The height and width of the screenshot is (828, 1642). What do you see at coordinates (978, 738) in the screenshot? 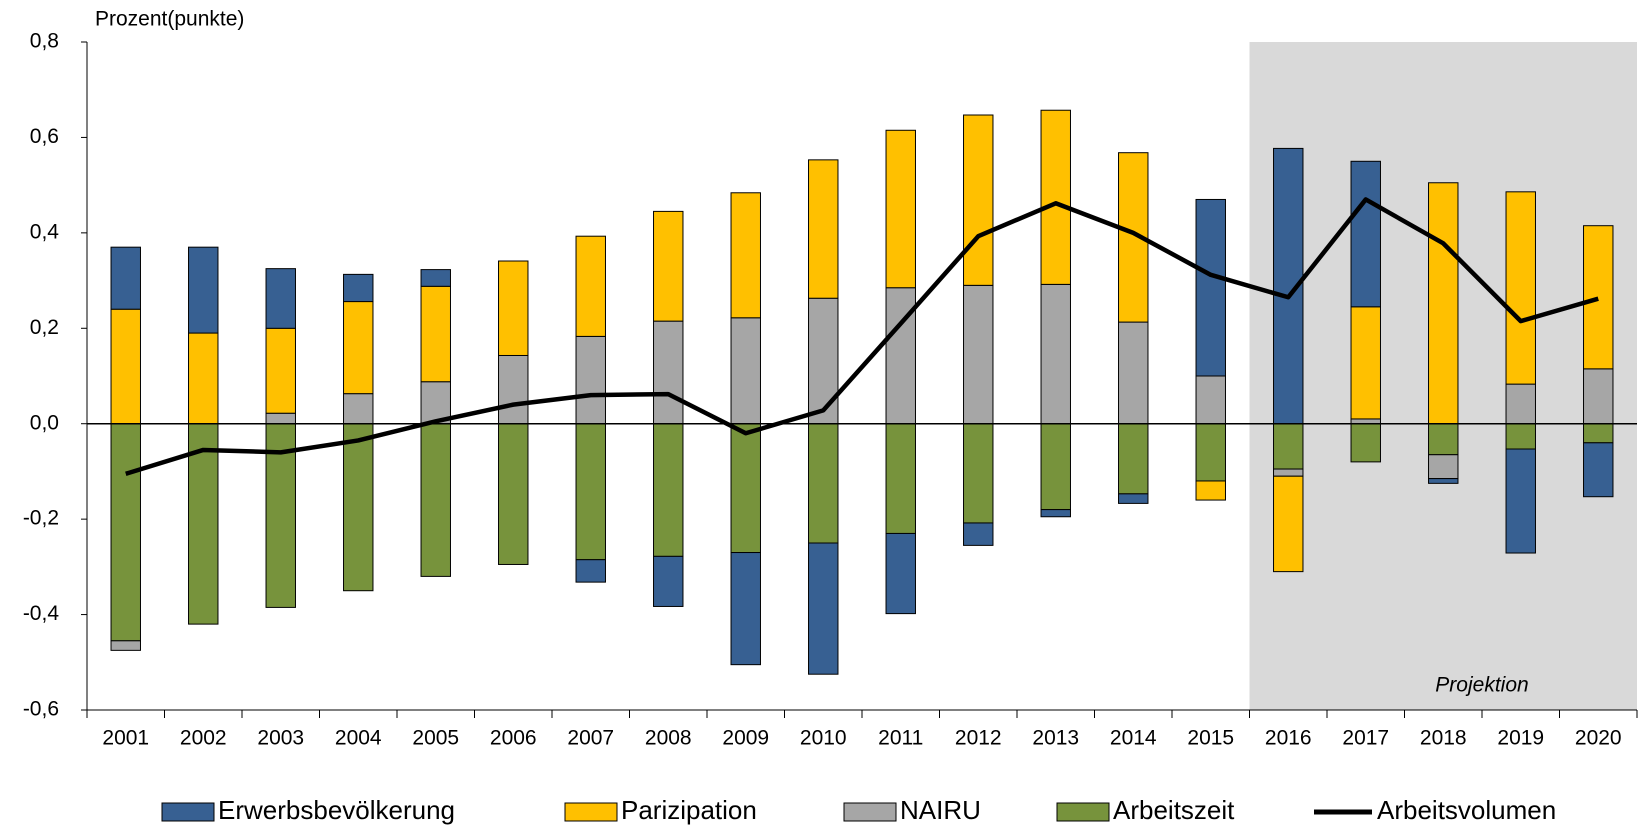
I see `x-tick-label: 2012` at bounding box center [978, 738].